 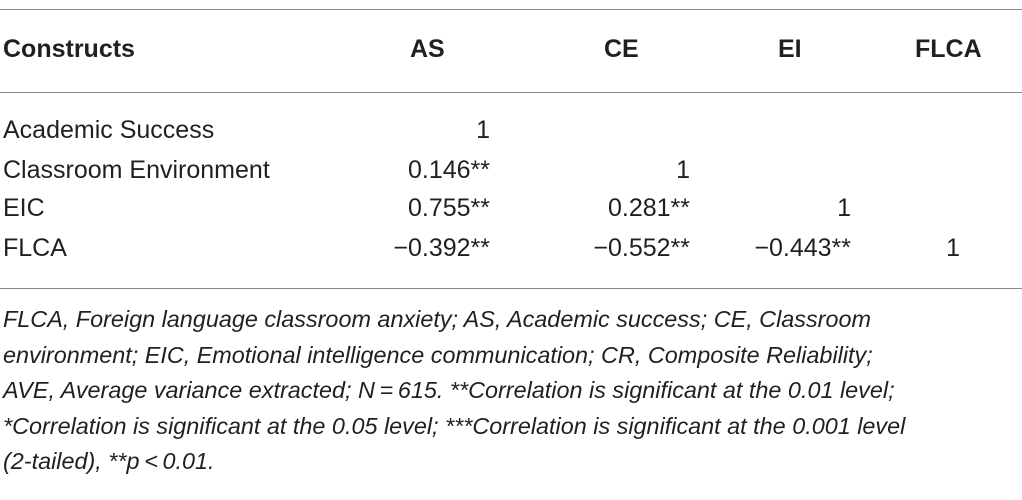 I want to click on table-bottom-rule, so click(x=511, y=288).